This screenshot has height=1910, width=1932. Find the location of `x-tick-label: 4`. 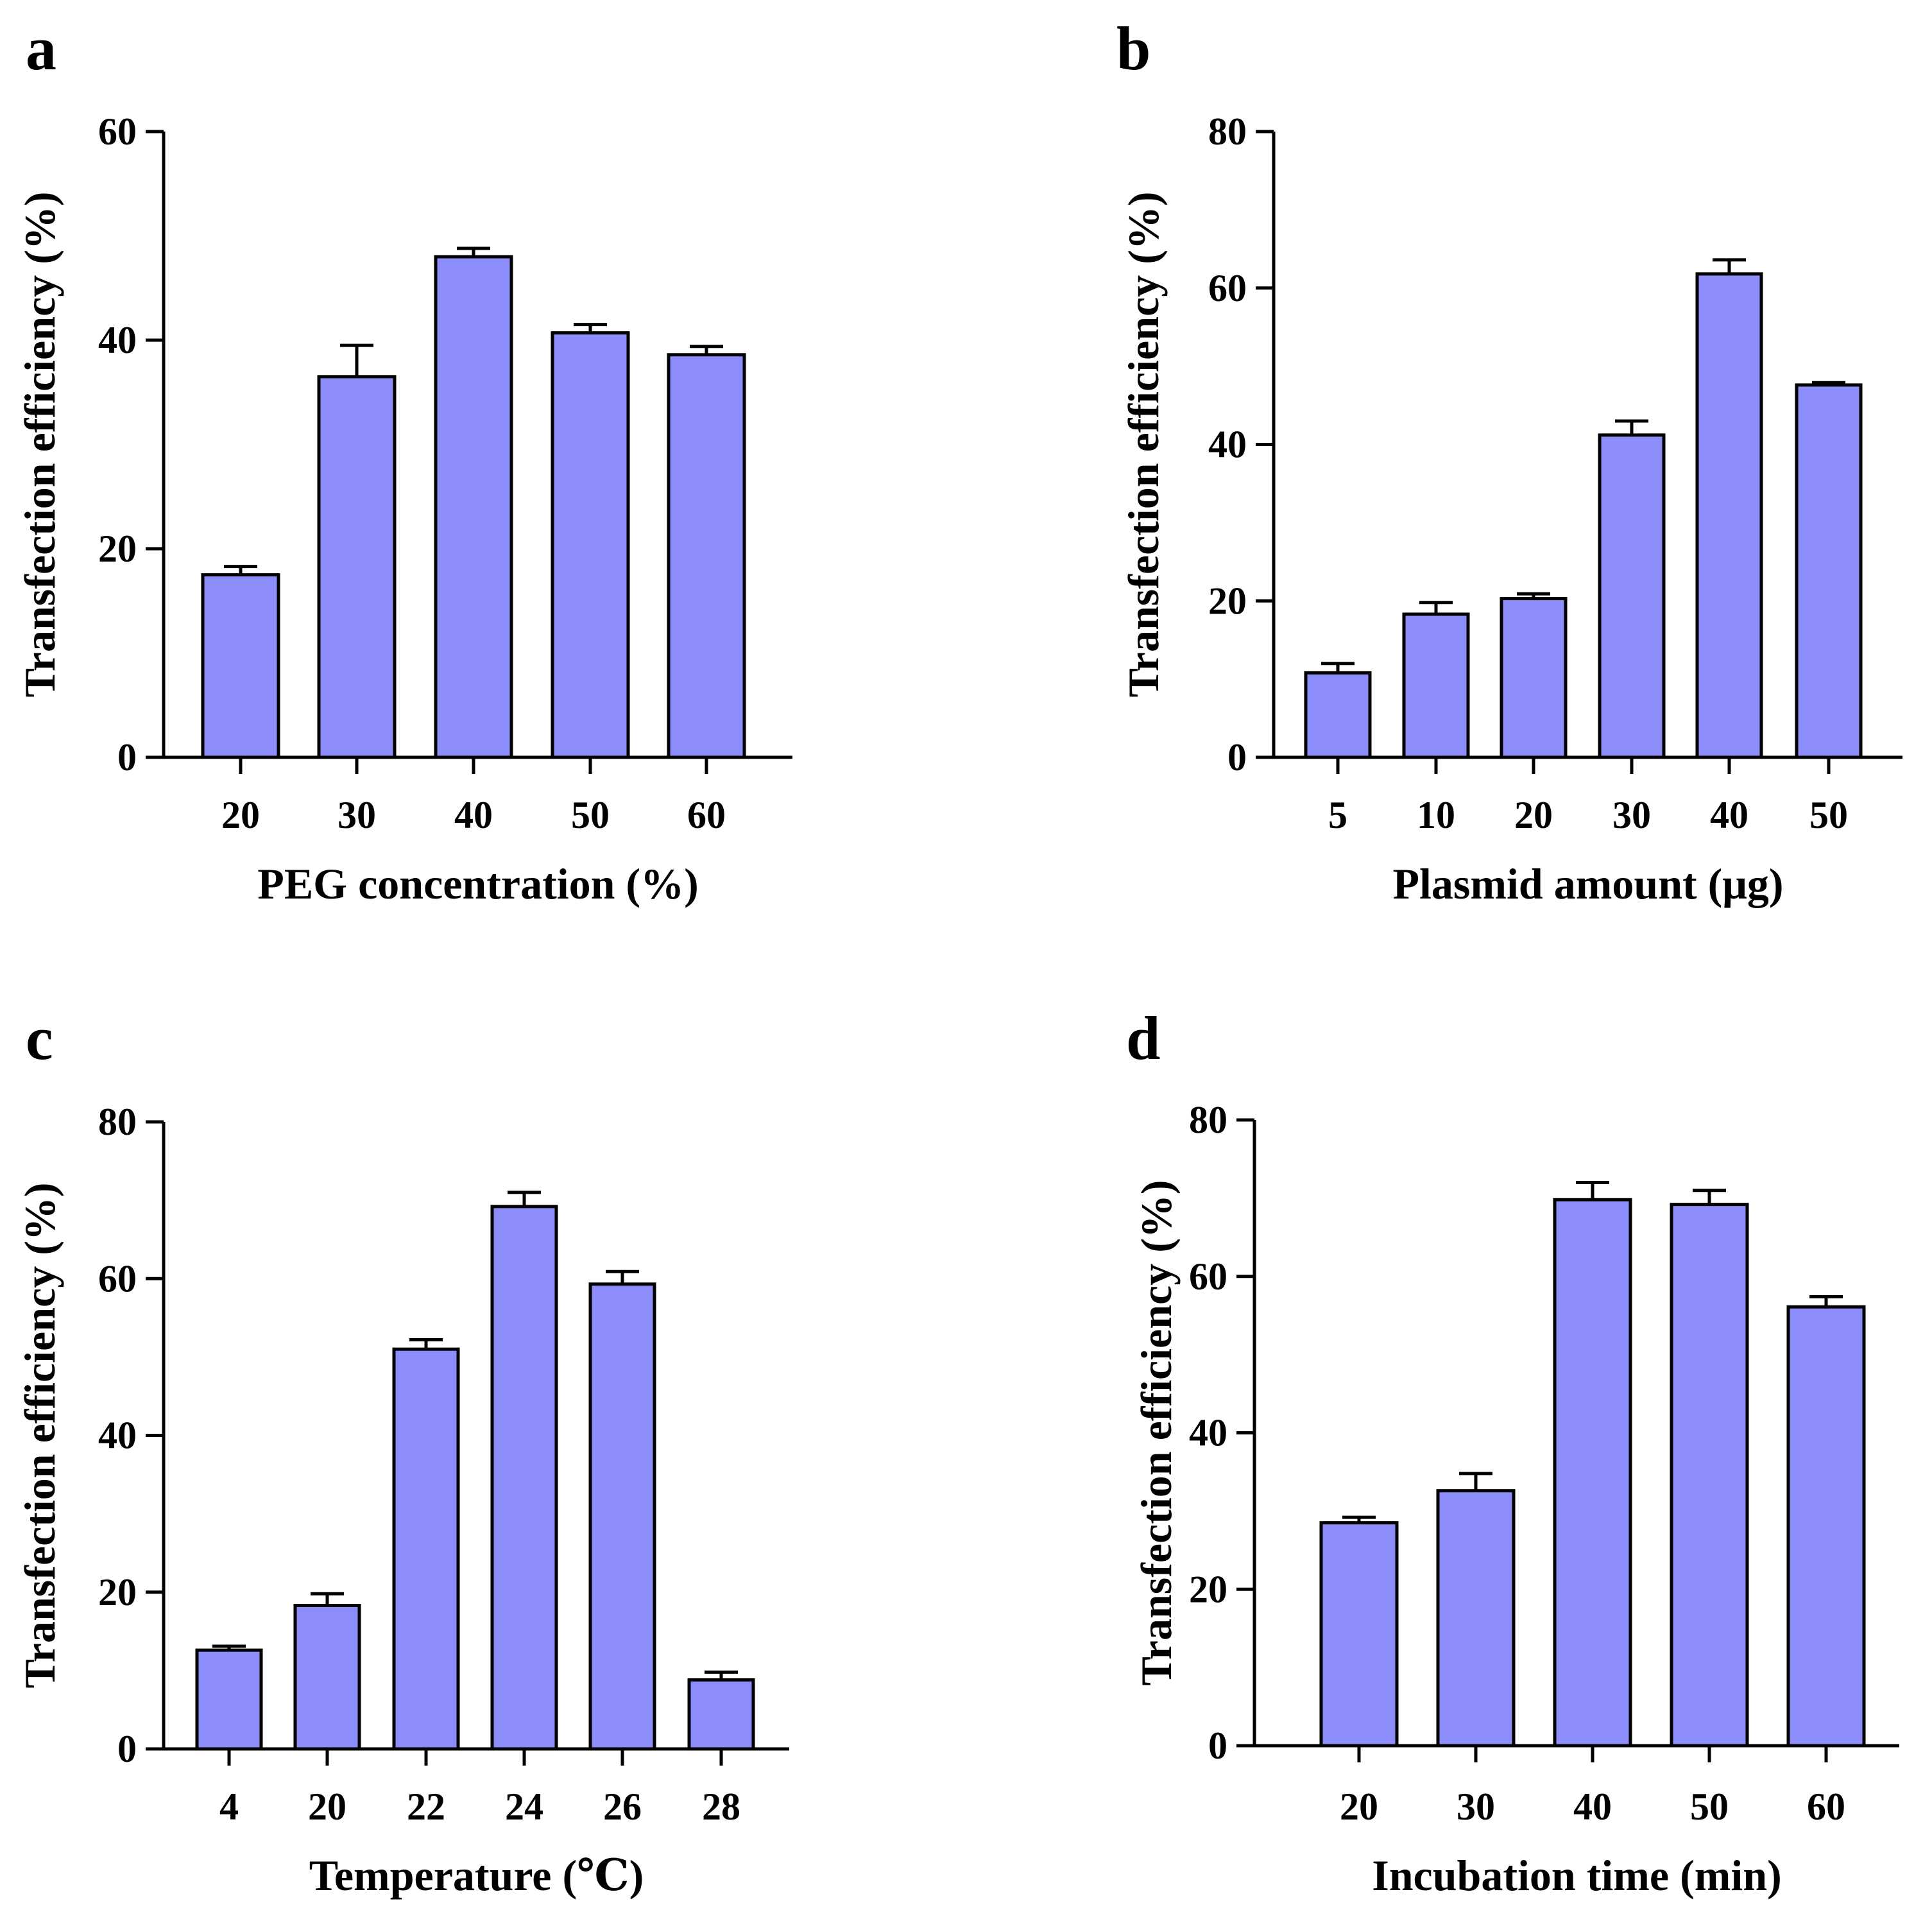

x-tick-label: 4 is located at coordinates (229, 1806).